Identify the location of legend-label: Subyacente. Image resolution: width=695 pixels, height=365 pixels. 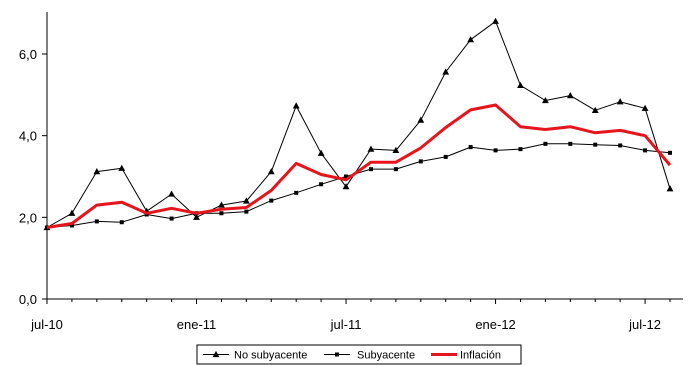
(386, 356).